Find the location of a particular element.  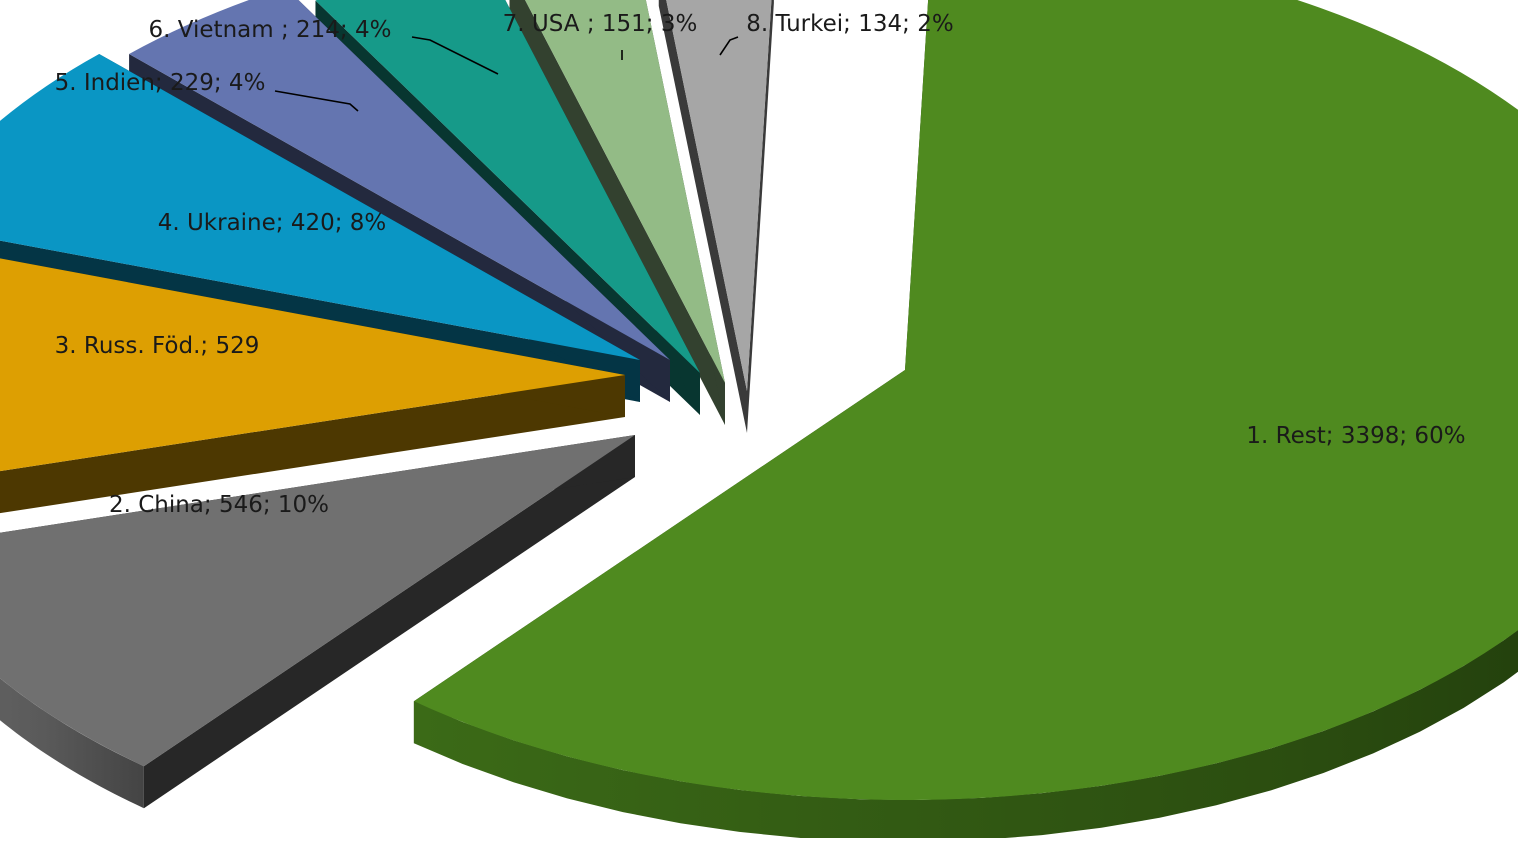

slice-side-face-3-russ-f-d is located at coordinates (312, 444).